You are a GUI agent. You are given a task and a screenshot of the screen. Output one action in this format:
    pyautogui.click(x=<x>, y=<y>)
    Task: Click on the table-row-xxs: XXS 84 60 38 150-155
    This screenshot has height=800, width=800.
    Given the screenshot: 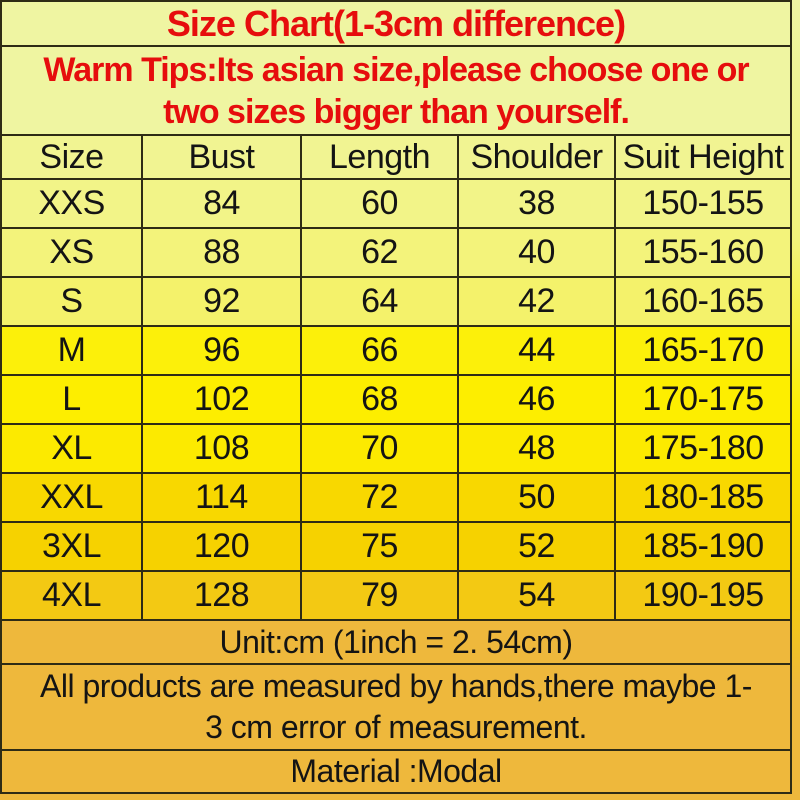 What is the action you would take?
    pyautogui.click(x=396, y=204)
    